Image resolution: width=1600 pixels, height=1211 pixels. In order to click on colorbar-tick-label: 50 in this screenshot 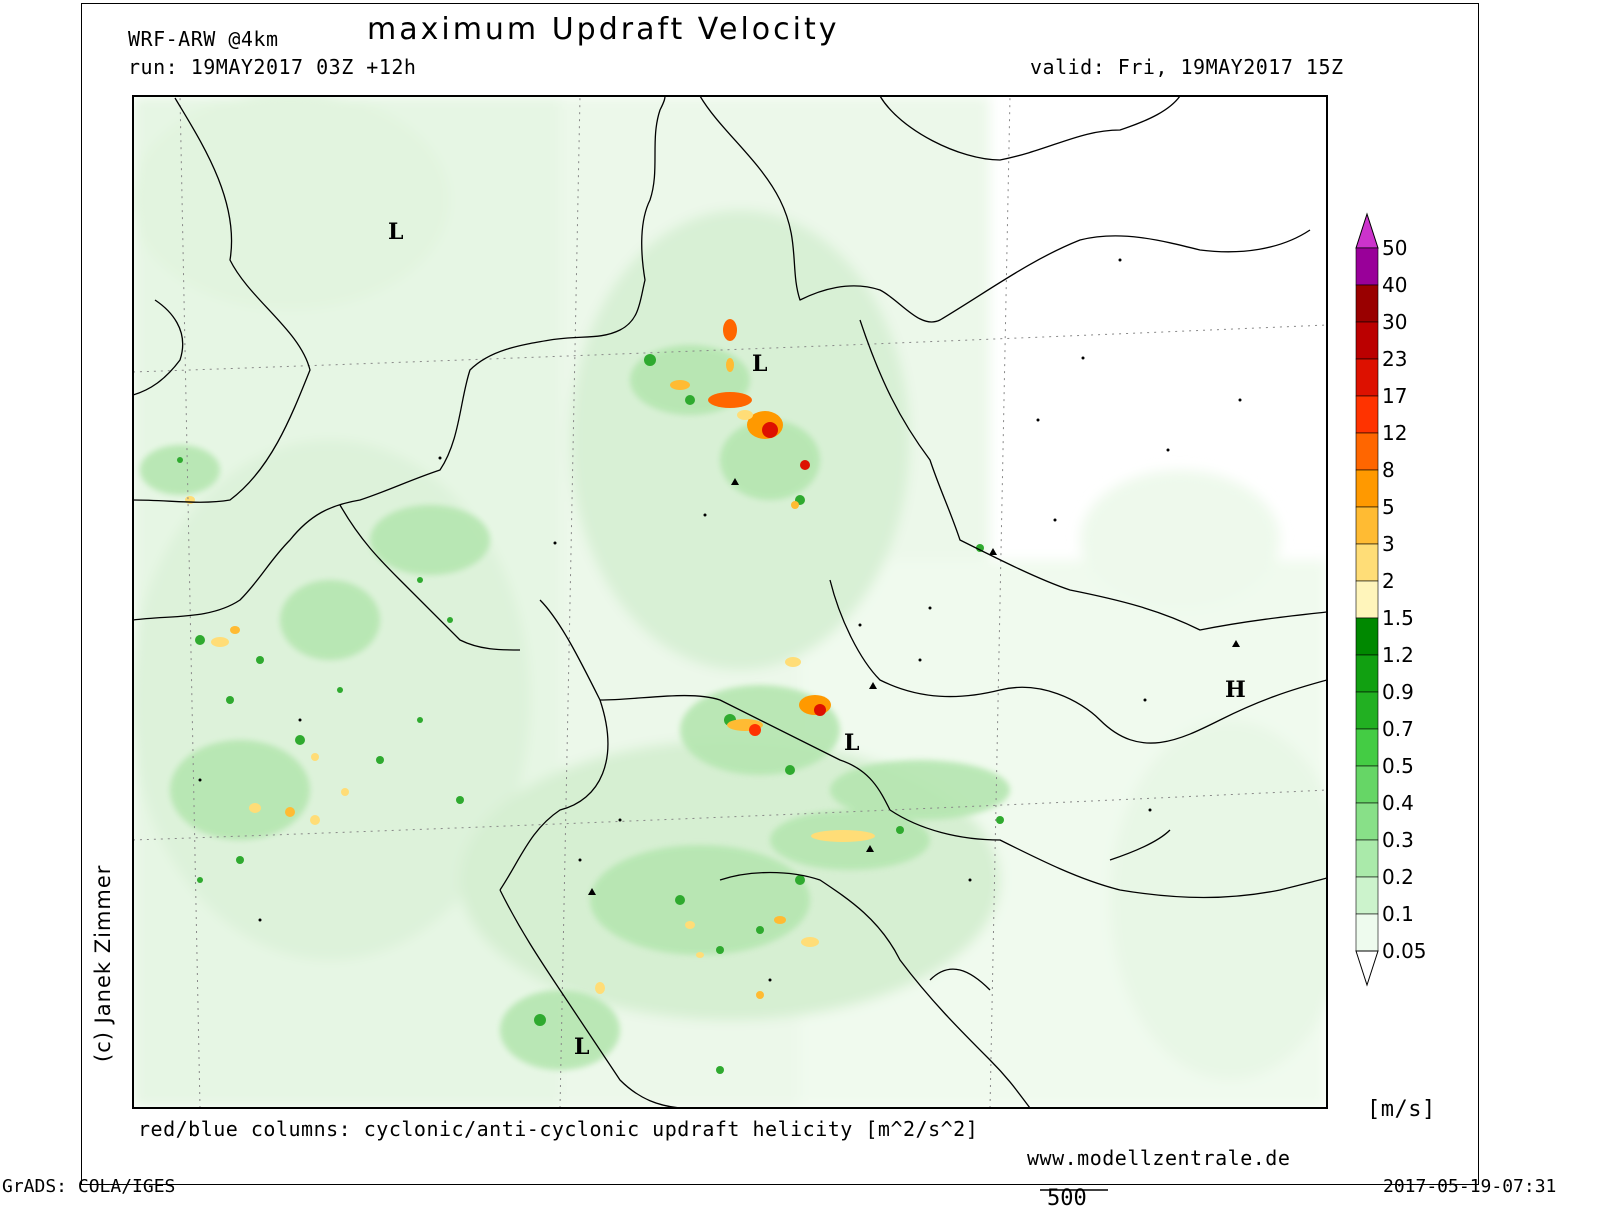, I will do `click(1395, 248)`.